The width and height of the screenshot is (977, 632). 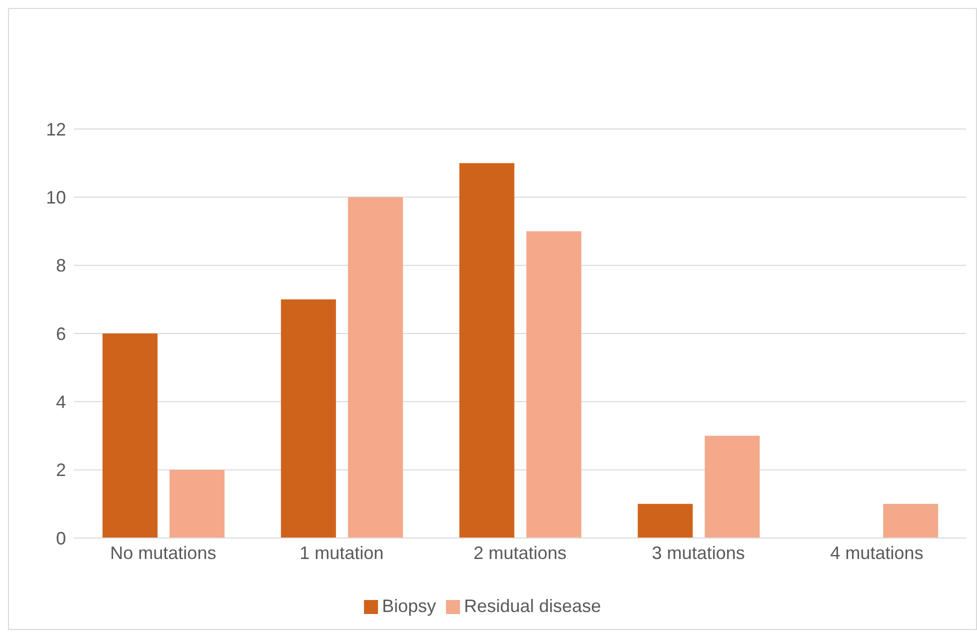 I want to click on legend-label: Residual disease, so click(x=533, y=606).